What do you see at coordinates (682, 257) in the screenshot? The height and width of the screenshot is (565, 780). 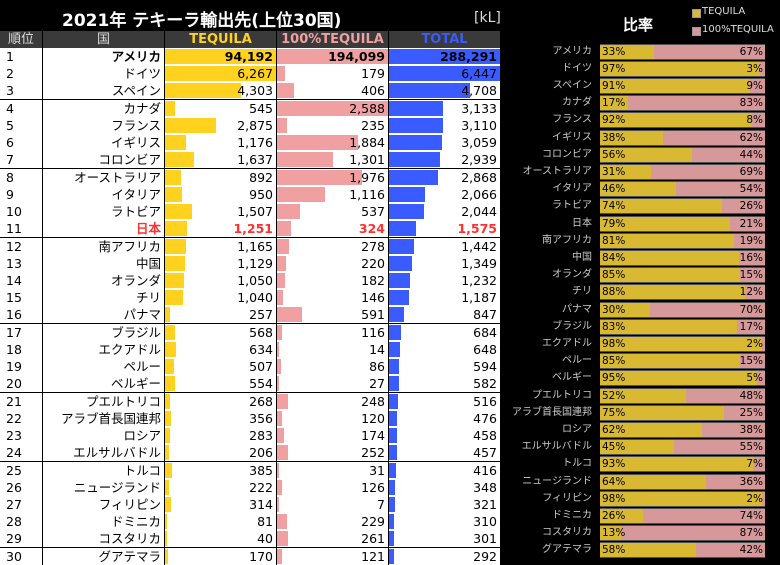 I see `ratio-row: 84% 16%` at bounding box center [682, 257].